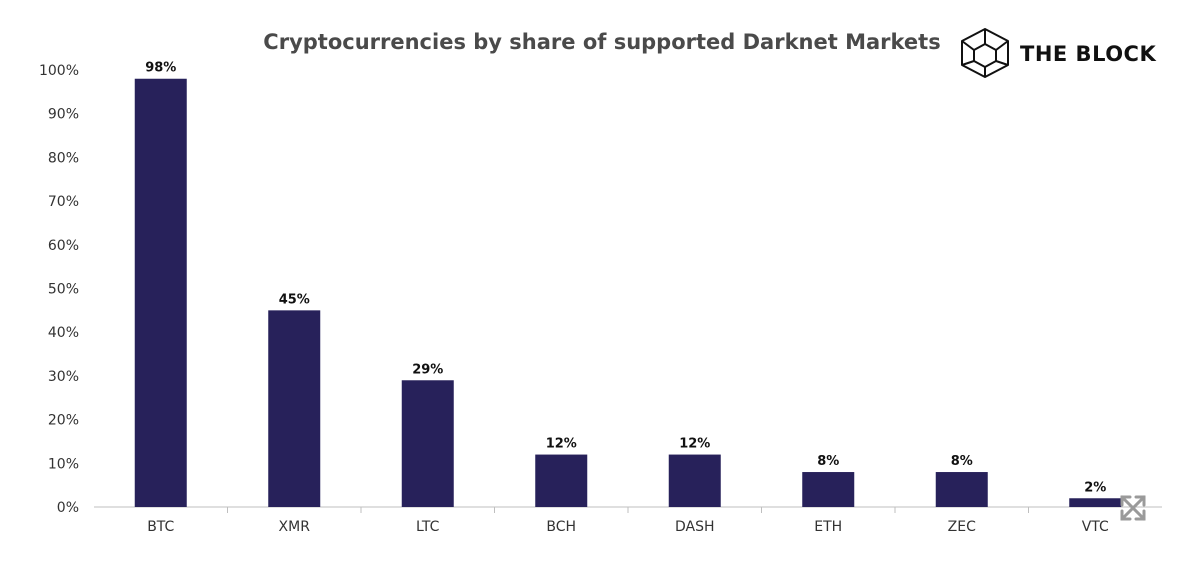  I want to click on x-tick-label: DASH, so click(695, 527).